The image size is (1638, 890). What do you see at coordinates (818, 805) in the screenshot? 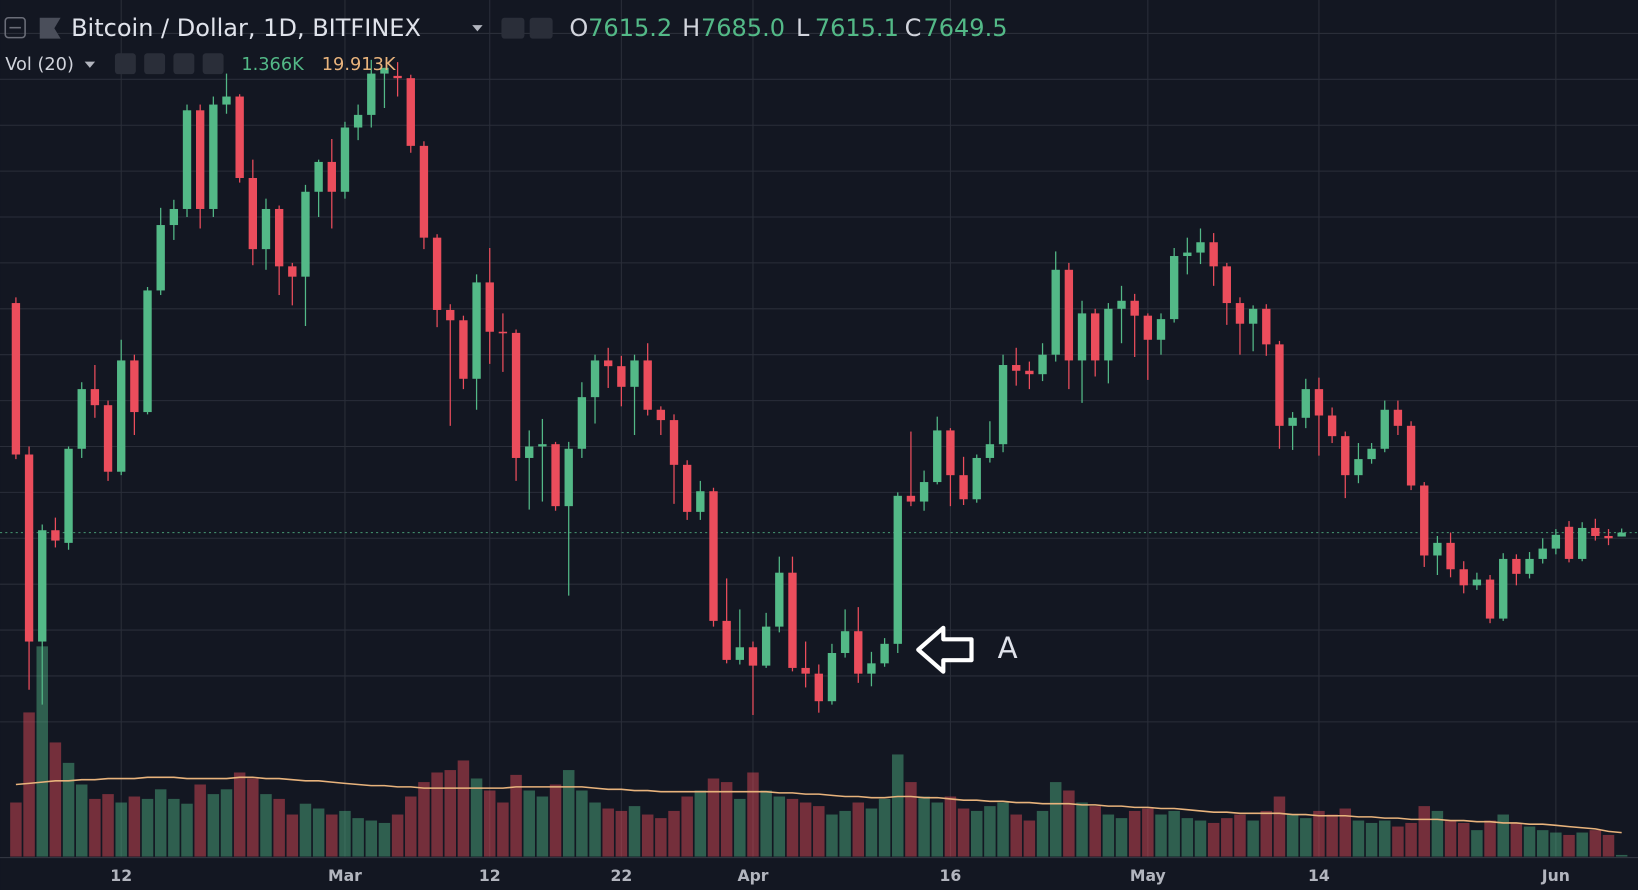
I see `volume-ma-line` at bounding box center [818, 805].